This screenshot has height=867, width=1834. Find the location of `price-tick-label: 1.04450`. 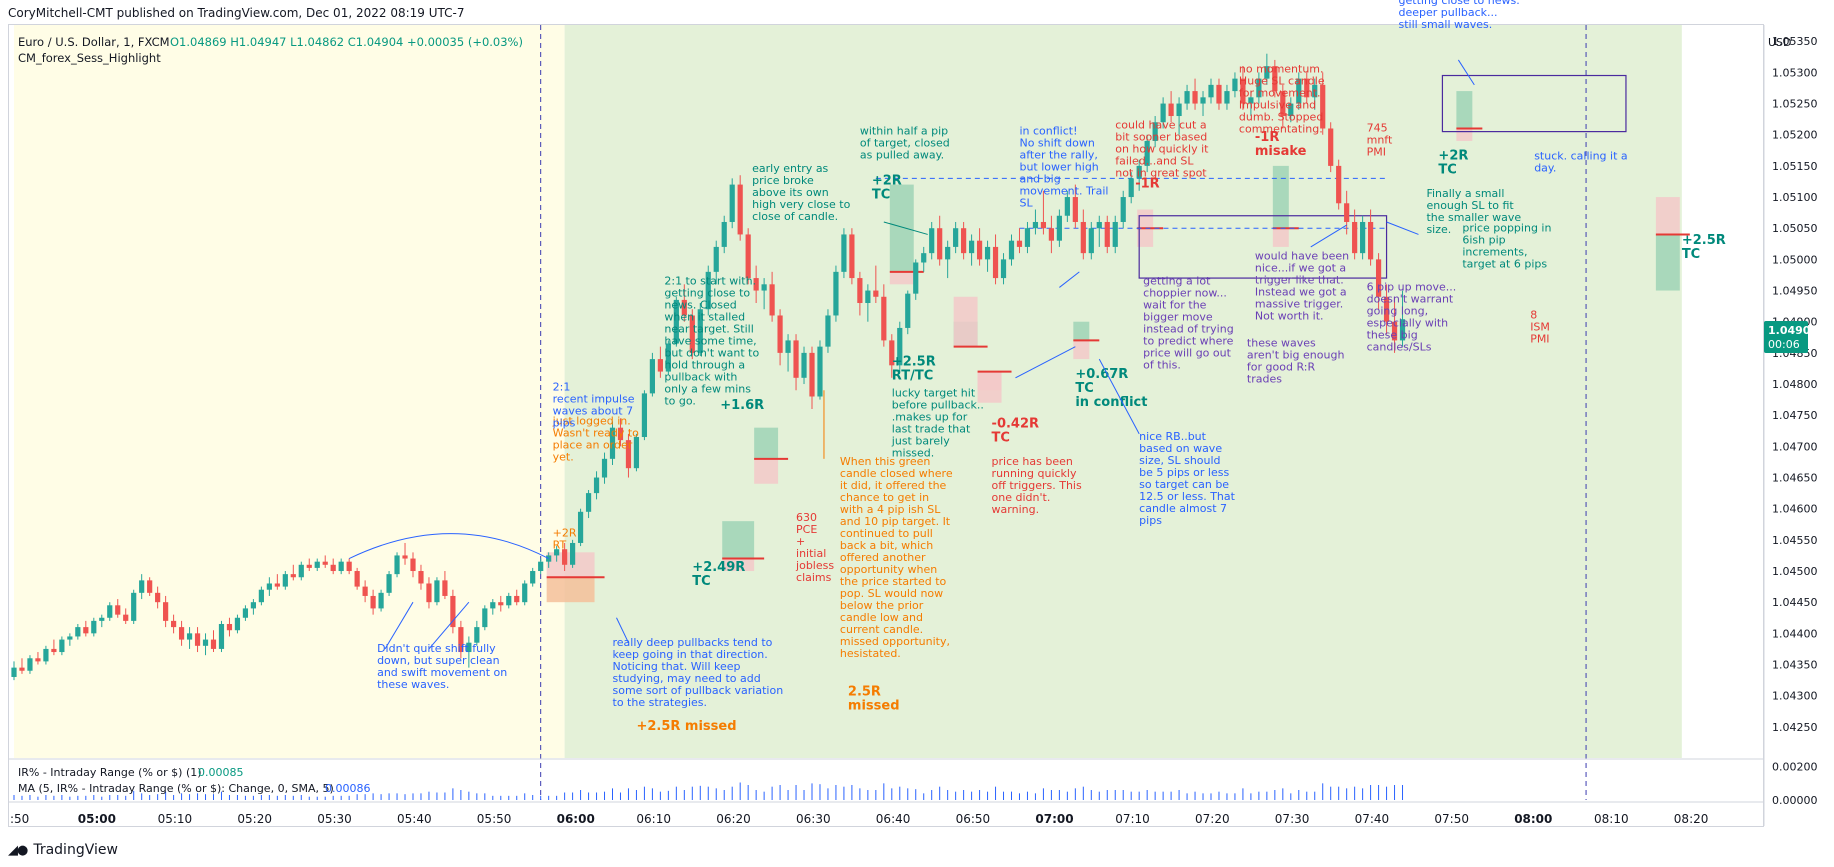

price-tick-label: 1.04450 is located at coordinates (1795, 602).